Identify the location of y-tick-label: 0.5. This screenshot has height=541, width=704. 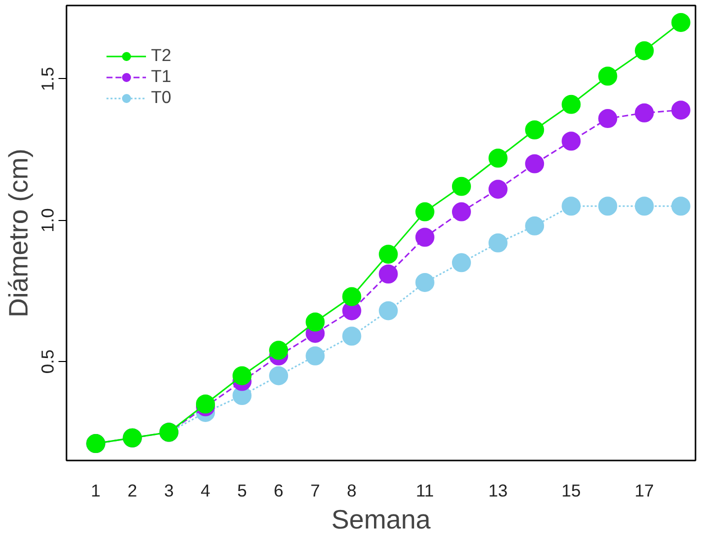
(48, 362).